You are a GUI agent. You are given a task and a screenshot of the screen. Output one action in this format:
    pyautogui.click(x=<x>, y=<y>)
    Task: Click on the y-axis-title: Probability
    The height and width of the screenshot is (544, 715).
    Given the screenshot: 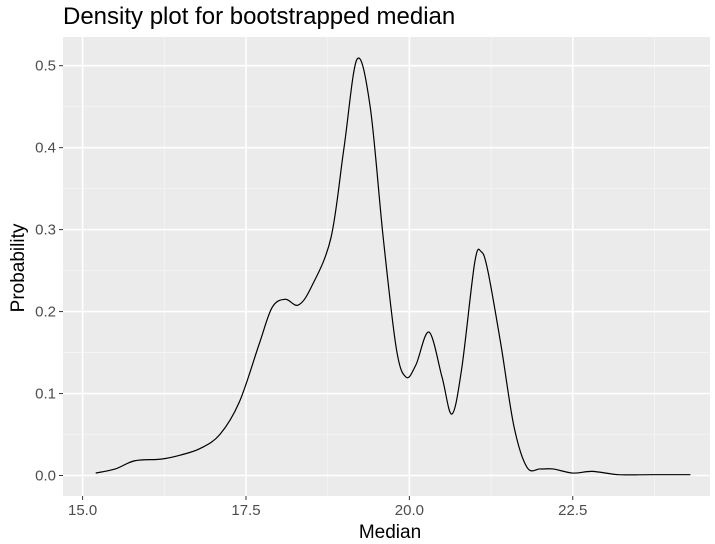 What is the action you would take?
    pyautogui.click(x=18, y=267)
    